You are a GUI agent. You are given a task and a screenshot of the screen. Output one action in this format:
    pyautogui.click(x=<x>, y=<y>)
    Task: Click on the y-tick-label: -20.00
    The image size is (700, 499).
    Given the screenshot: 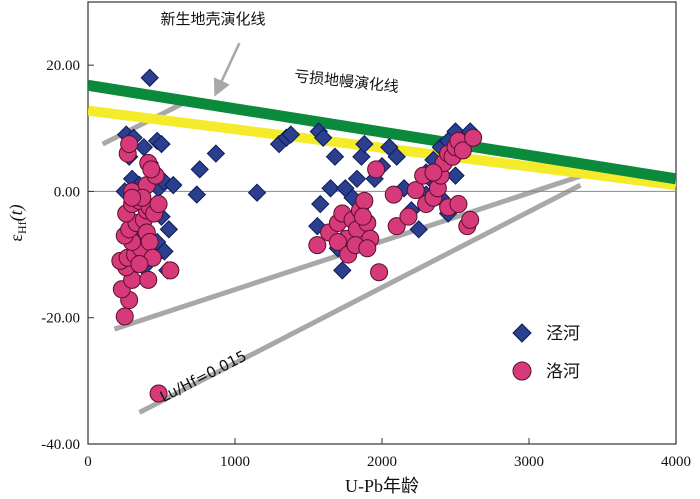 What is the action you would take?
    pyautogui.click(x=60, y=319)
    